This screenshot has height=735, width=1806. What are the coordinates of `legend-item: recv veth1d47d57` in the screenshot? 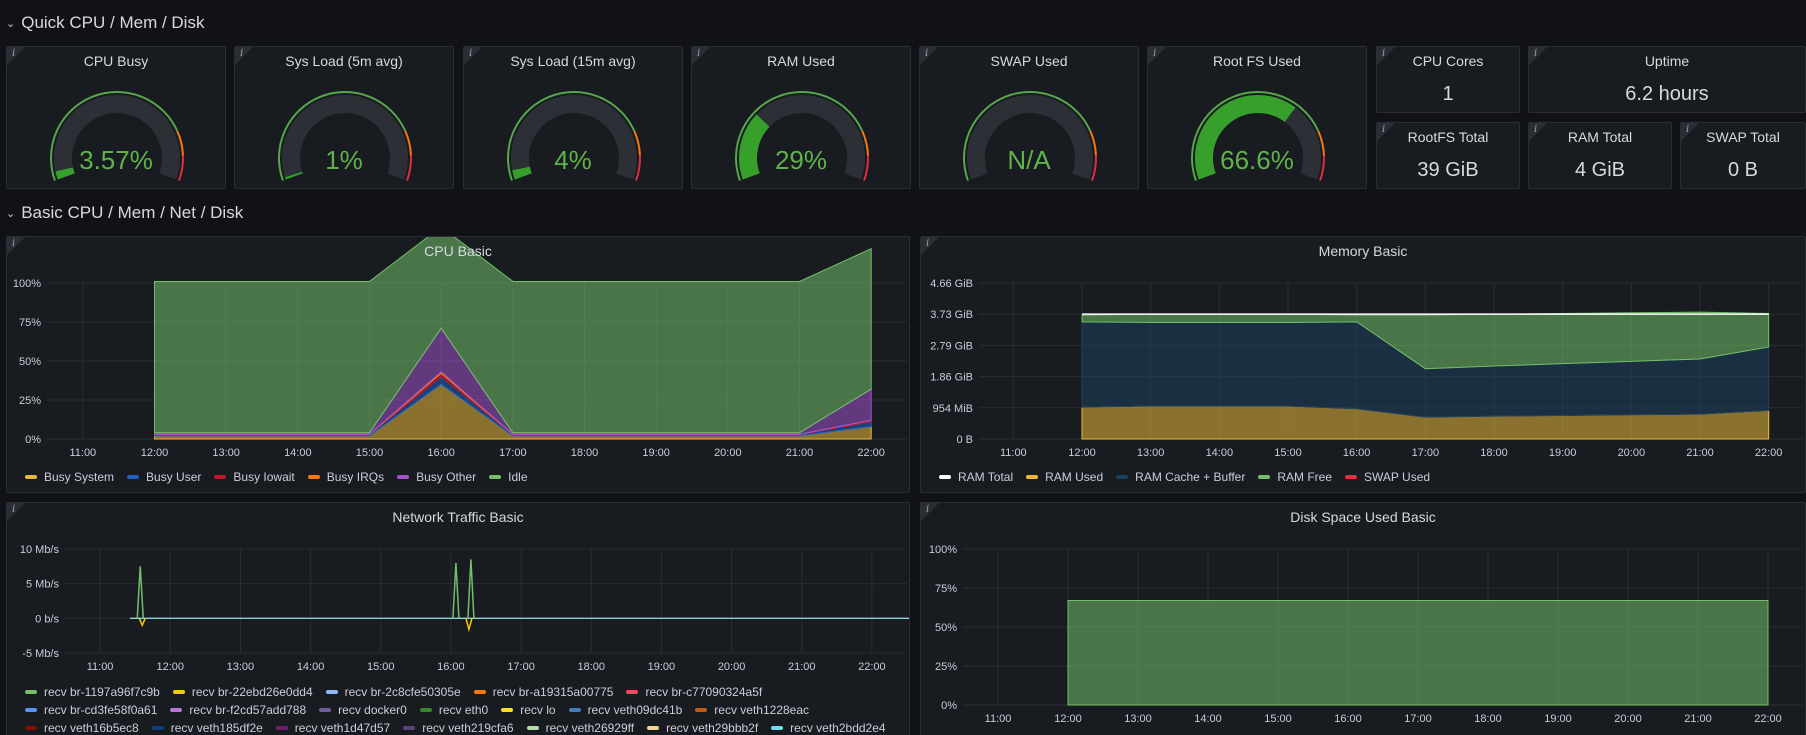 It's located at (332, 727).